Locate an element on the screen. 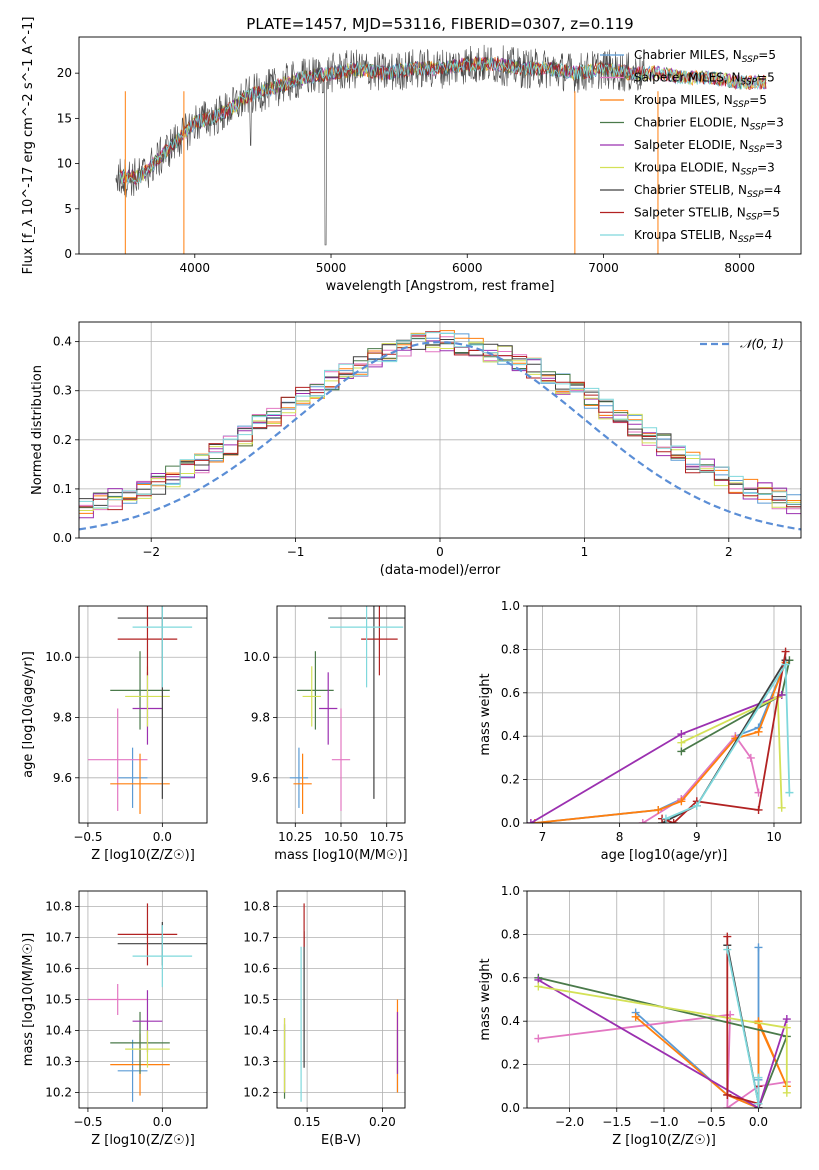 The height and width of the screenshot is (1170, 819). x-axis-label: wavelength [Angstrom, rest frame] is located at coordinates (440, 286).